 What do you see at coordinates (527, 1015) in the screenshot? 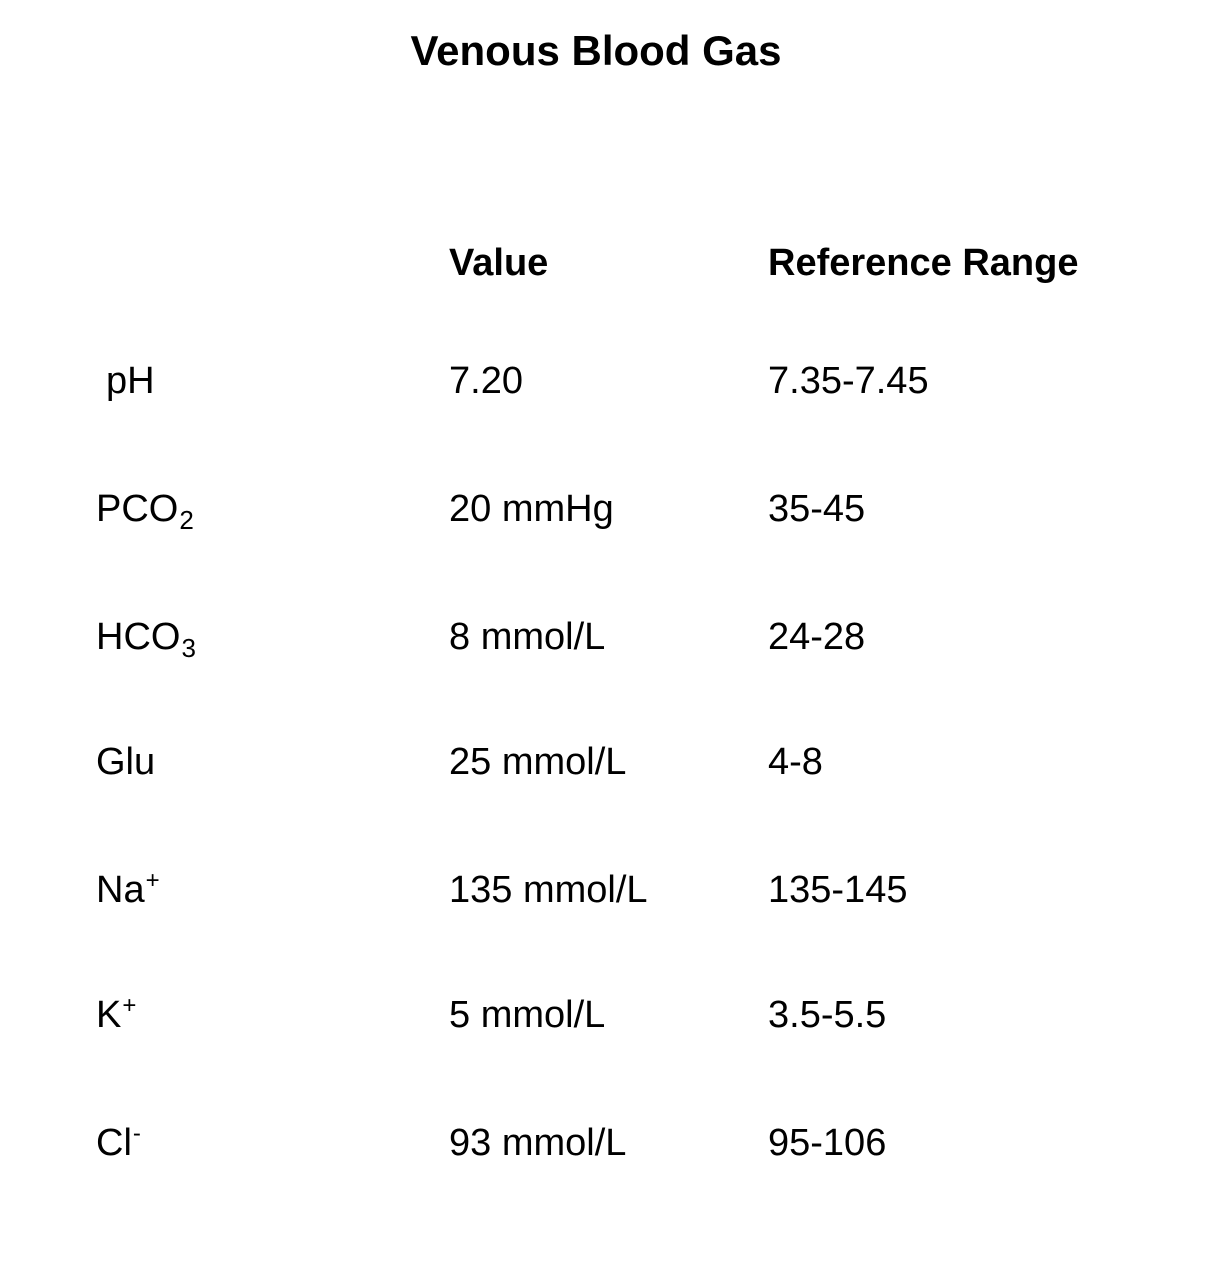
I see `value-k: 5 mmol/L` at bounding box center [527, 1015].